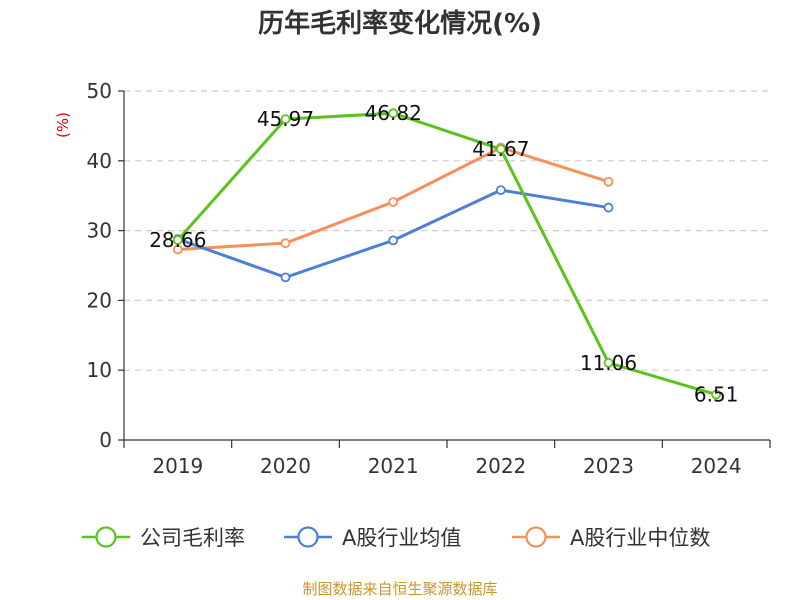  What do you see at coordinates (608, 466) in the screenshot?
I see `x-tick-label: 2023` at bounding box center [608, 466].